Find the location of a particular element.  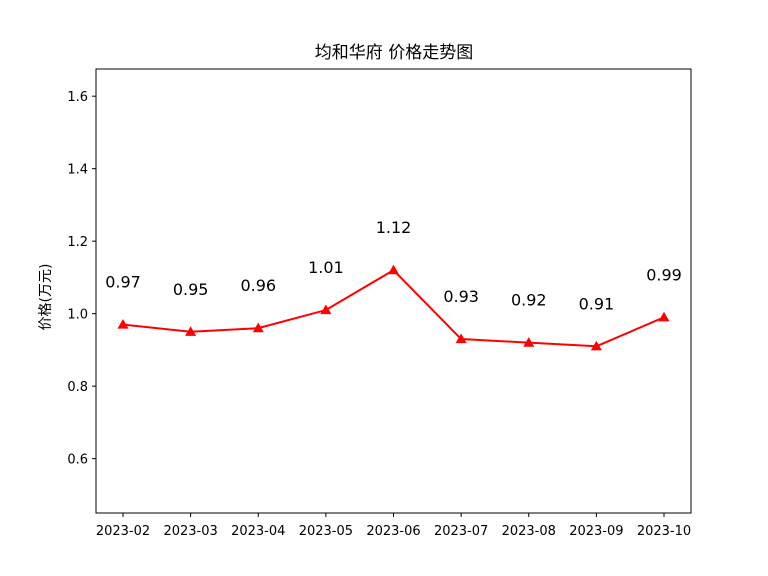

x-tick-label: 2023-08 is located at coordinates (529, 531).